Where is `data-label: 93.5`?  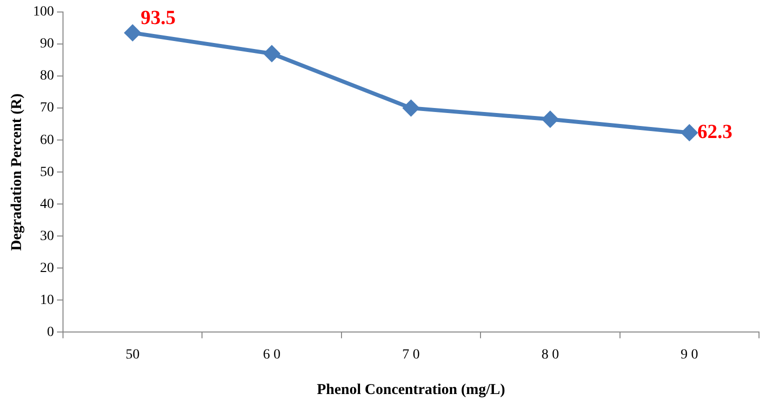 data-label: 93.5 is located at coordinates (158, 17).